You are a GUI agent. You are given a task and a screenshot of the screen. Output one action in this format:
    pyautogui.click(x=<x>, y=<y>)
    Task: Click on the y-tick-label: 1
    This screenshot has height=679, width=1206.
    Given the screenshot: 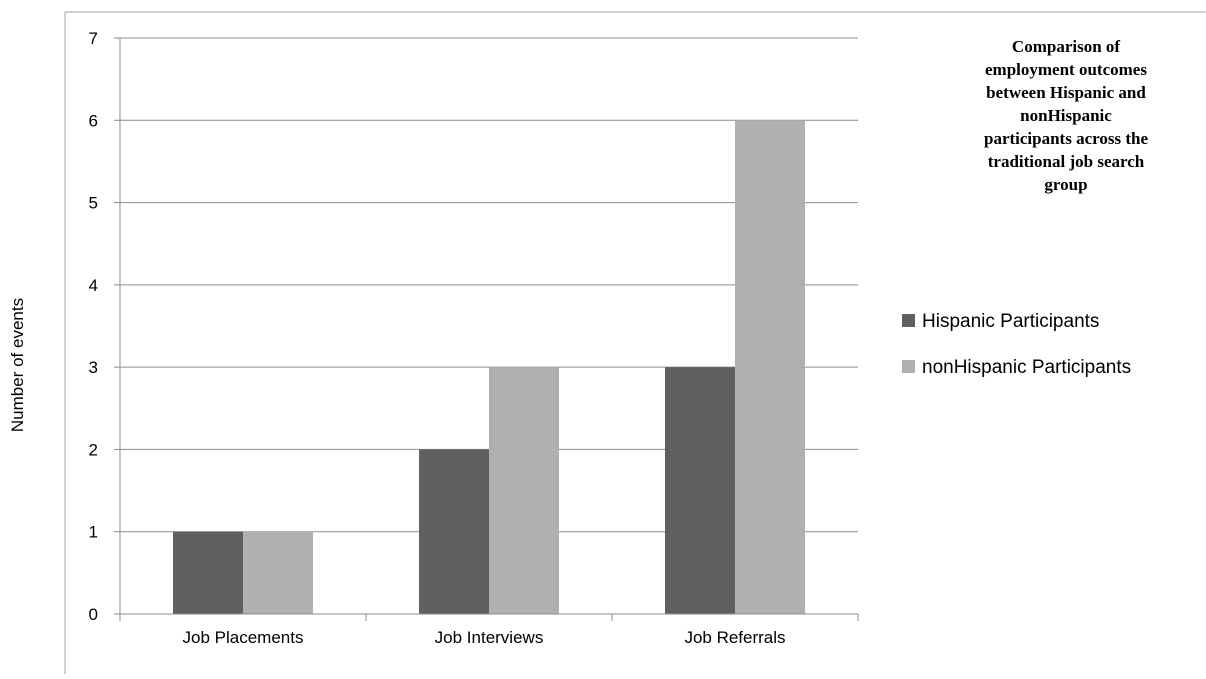 What is the action you would take?
    pyautogui.click(x=93, y=532)
    